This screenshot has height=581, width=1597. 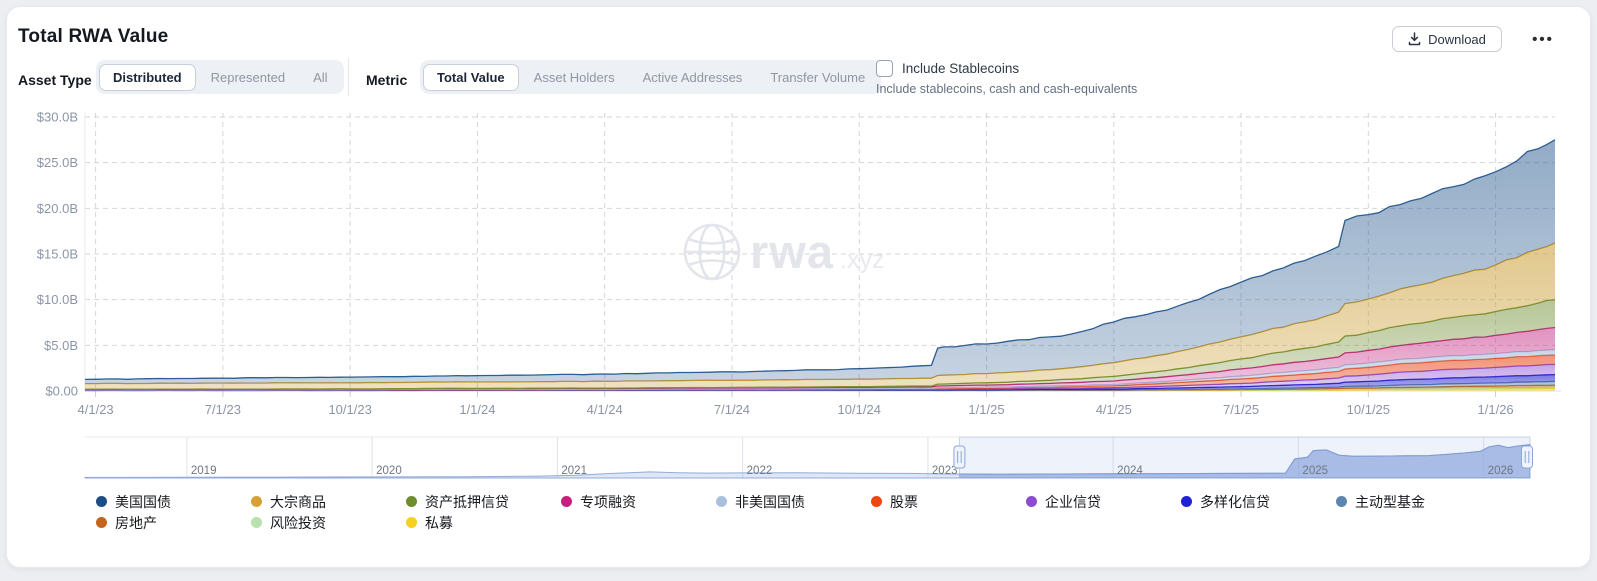 I want to click on x-axis-label: 4/1/24, so click(x=605, y=409).